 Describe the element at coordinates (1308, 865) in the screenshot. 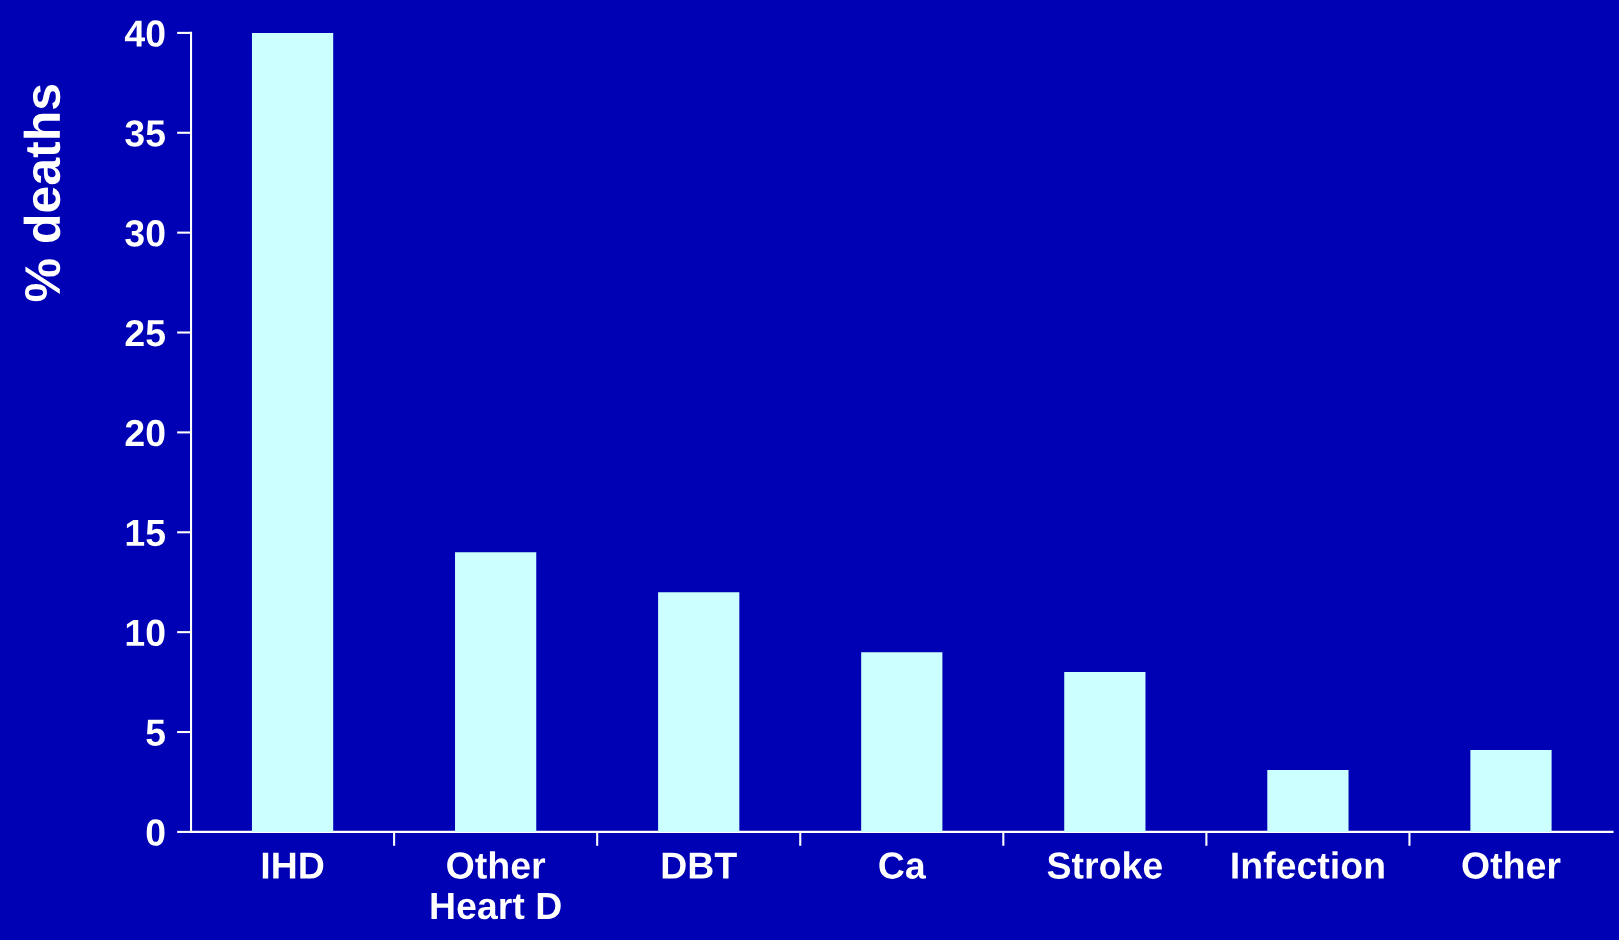

I see `x-tick-label: Infection` at that location.